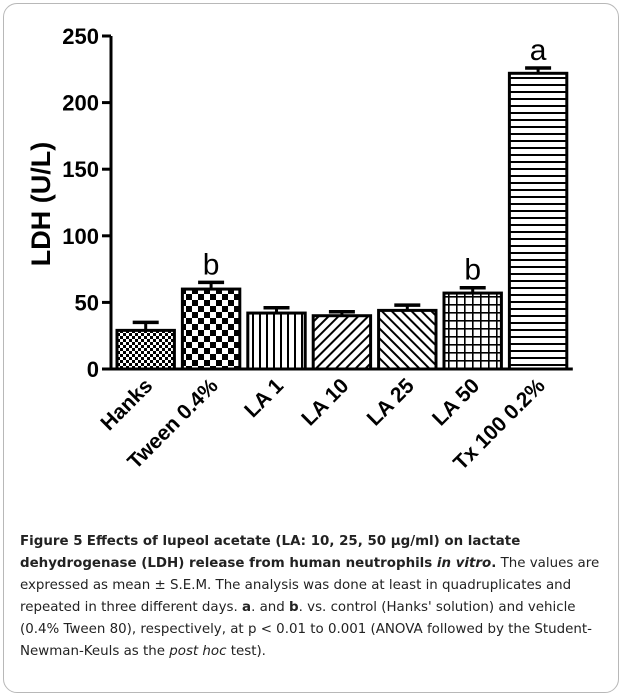  What do you see at coordinates (494, 563) in the screenshot?
I see `caption-title-end: .` at bounding box center [494, 563].